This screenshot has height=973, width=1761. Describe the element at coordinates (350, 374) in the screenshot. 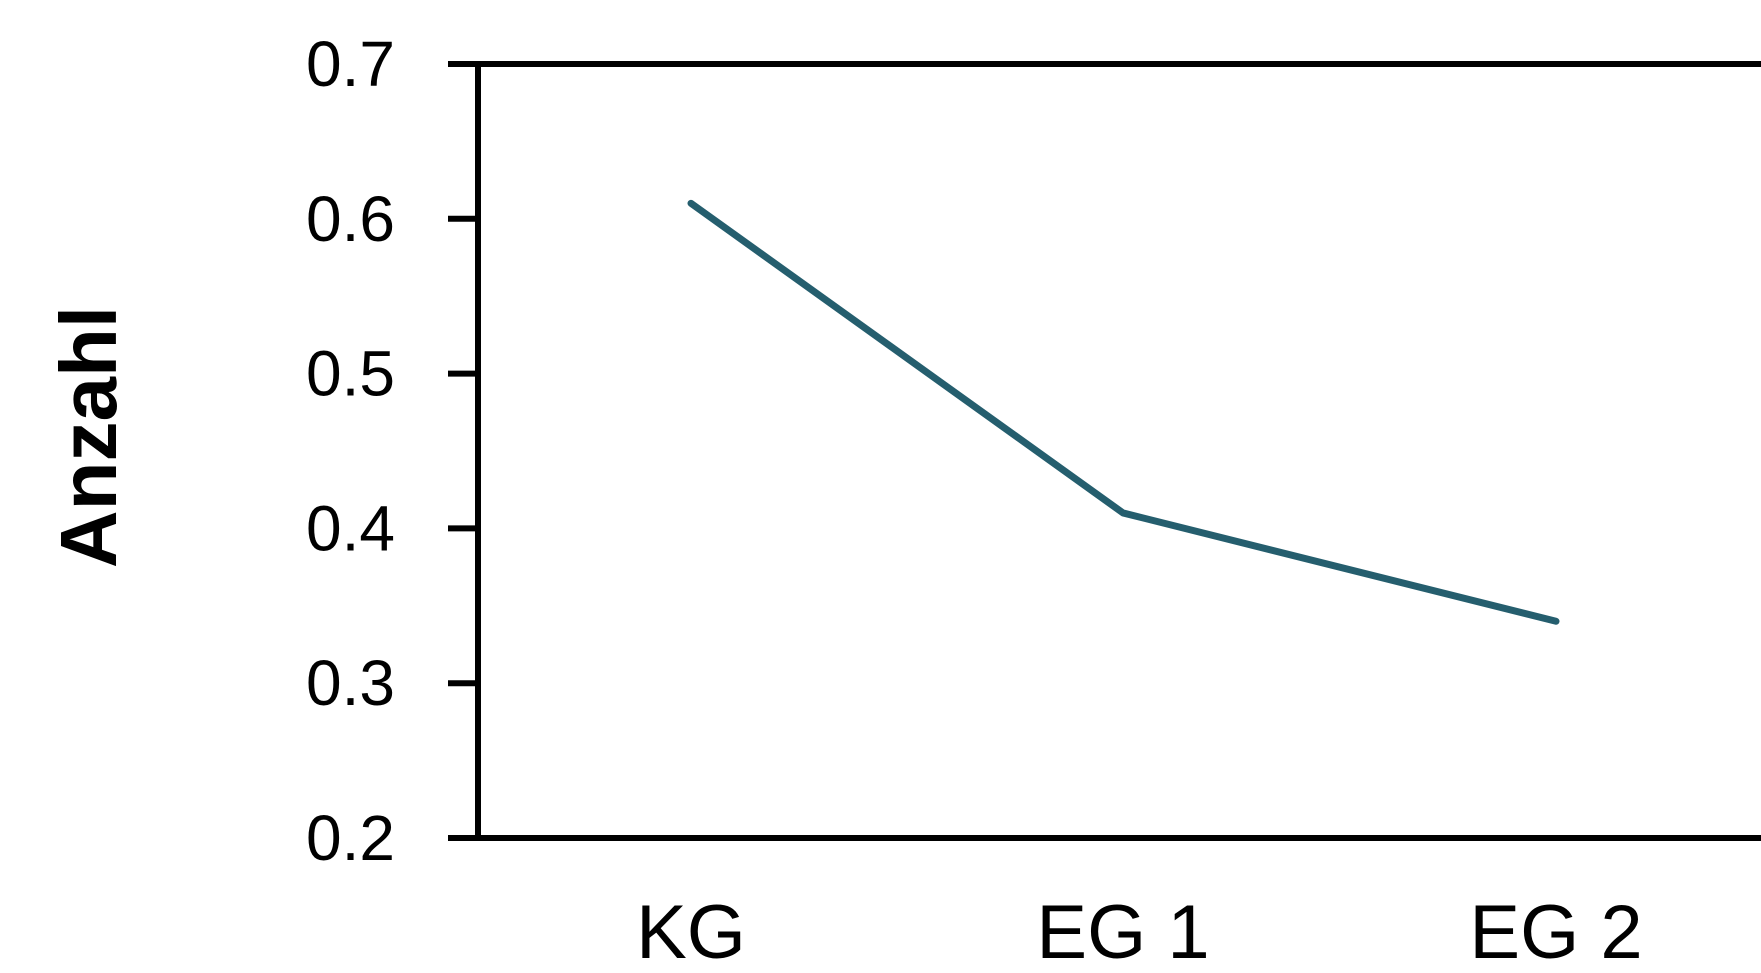

I see `y-tick-label: 0.5` at that location.